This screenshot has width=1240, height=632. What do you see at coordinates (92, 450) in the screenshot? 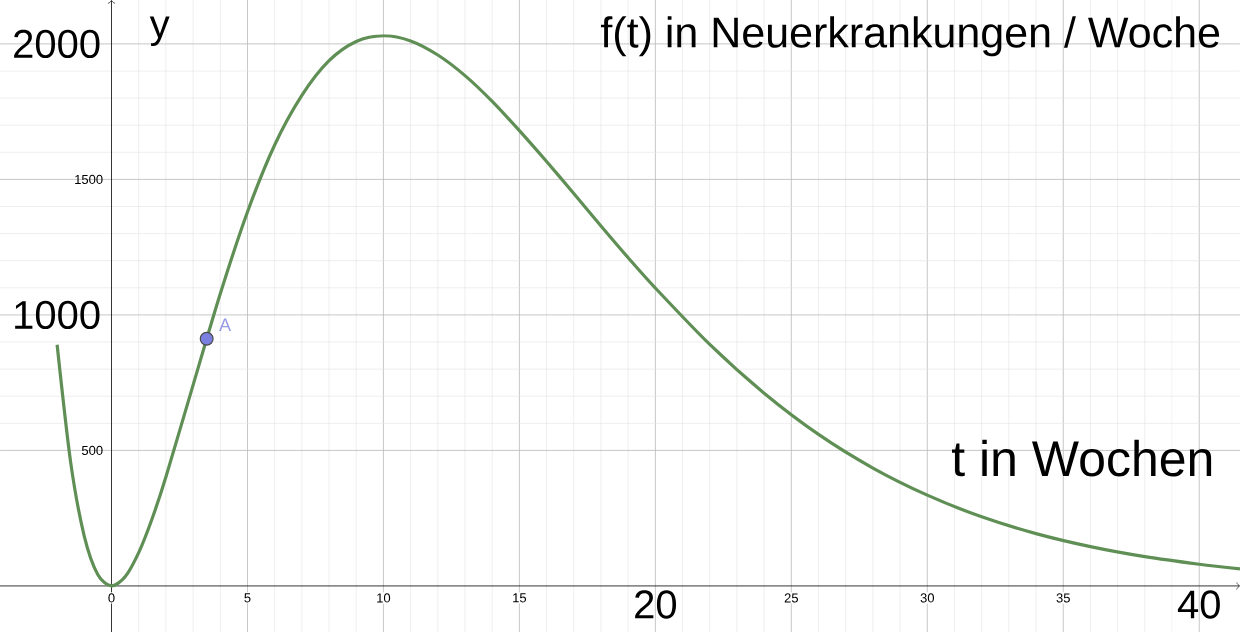
I see `y-tick-label: 500` at bounding box center [92, 450].